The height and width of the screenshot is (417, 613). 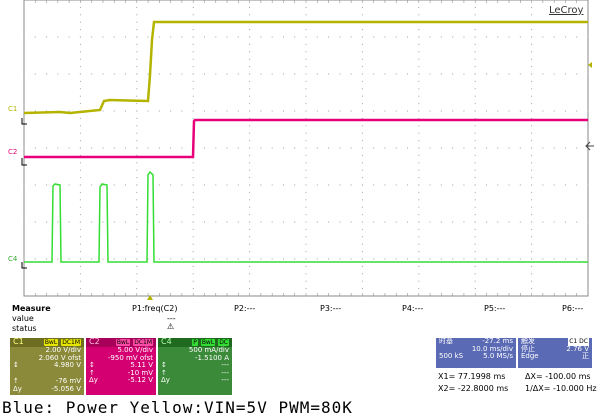 I want to click on trigger-position-marker, so click(x=150, y=297).